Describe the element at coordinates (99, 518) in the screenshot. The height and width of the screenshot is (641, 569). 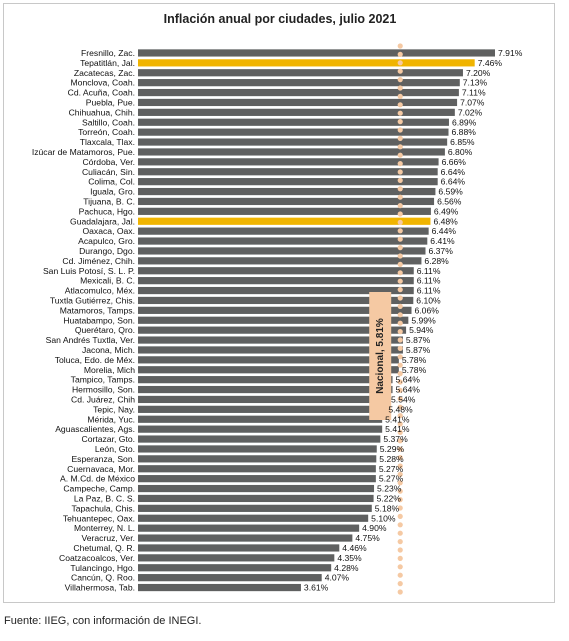
I see `category-label: Tehuantepec, Oax.` at that location.